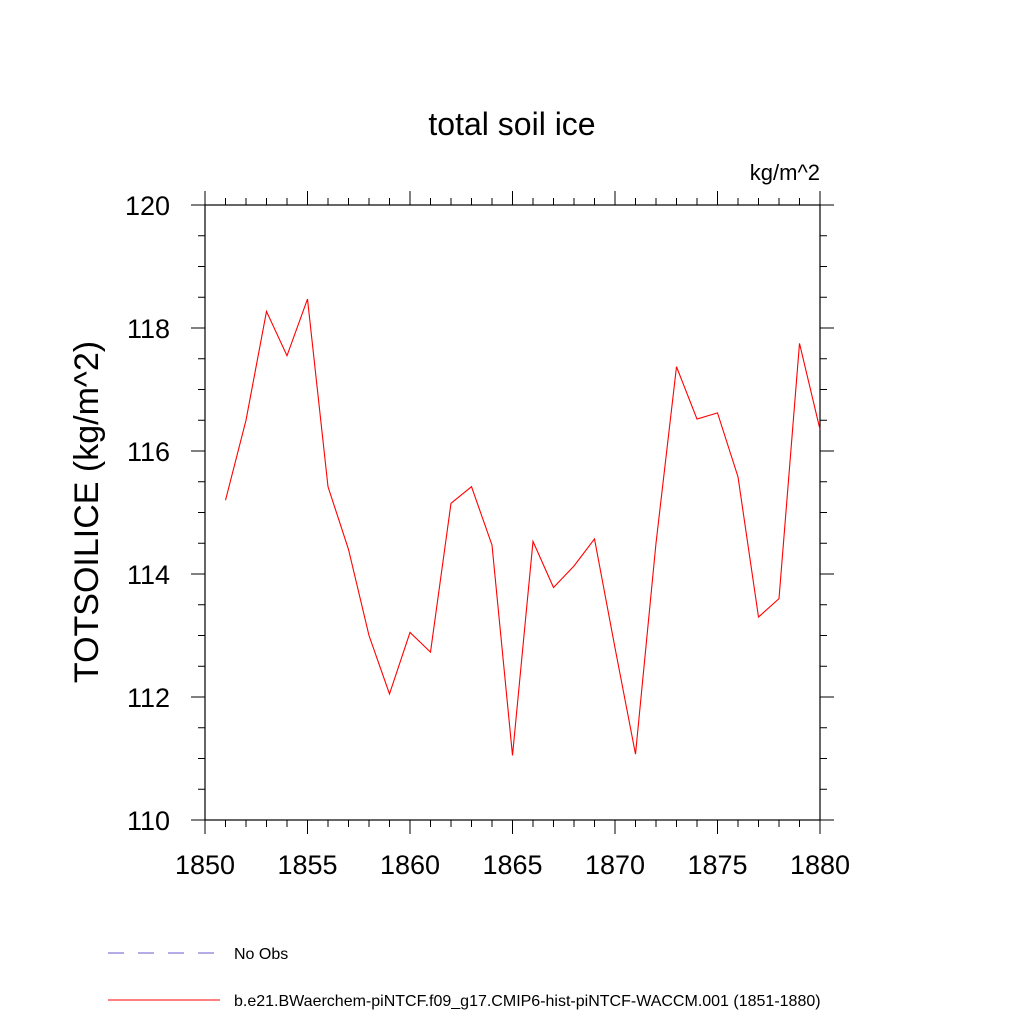  I want to click on legend-label: No Obs, so click(261, 954).